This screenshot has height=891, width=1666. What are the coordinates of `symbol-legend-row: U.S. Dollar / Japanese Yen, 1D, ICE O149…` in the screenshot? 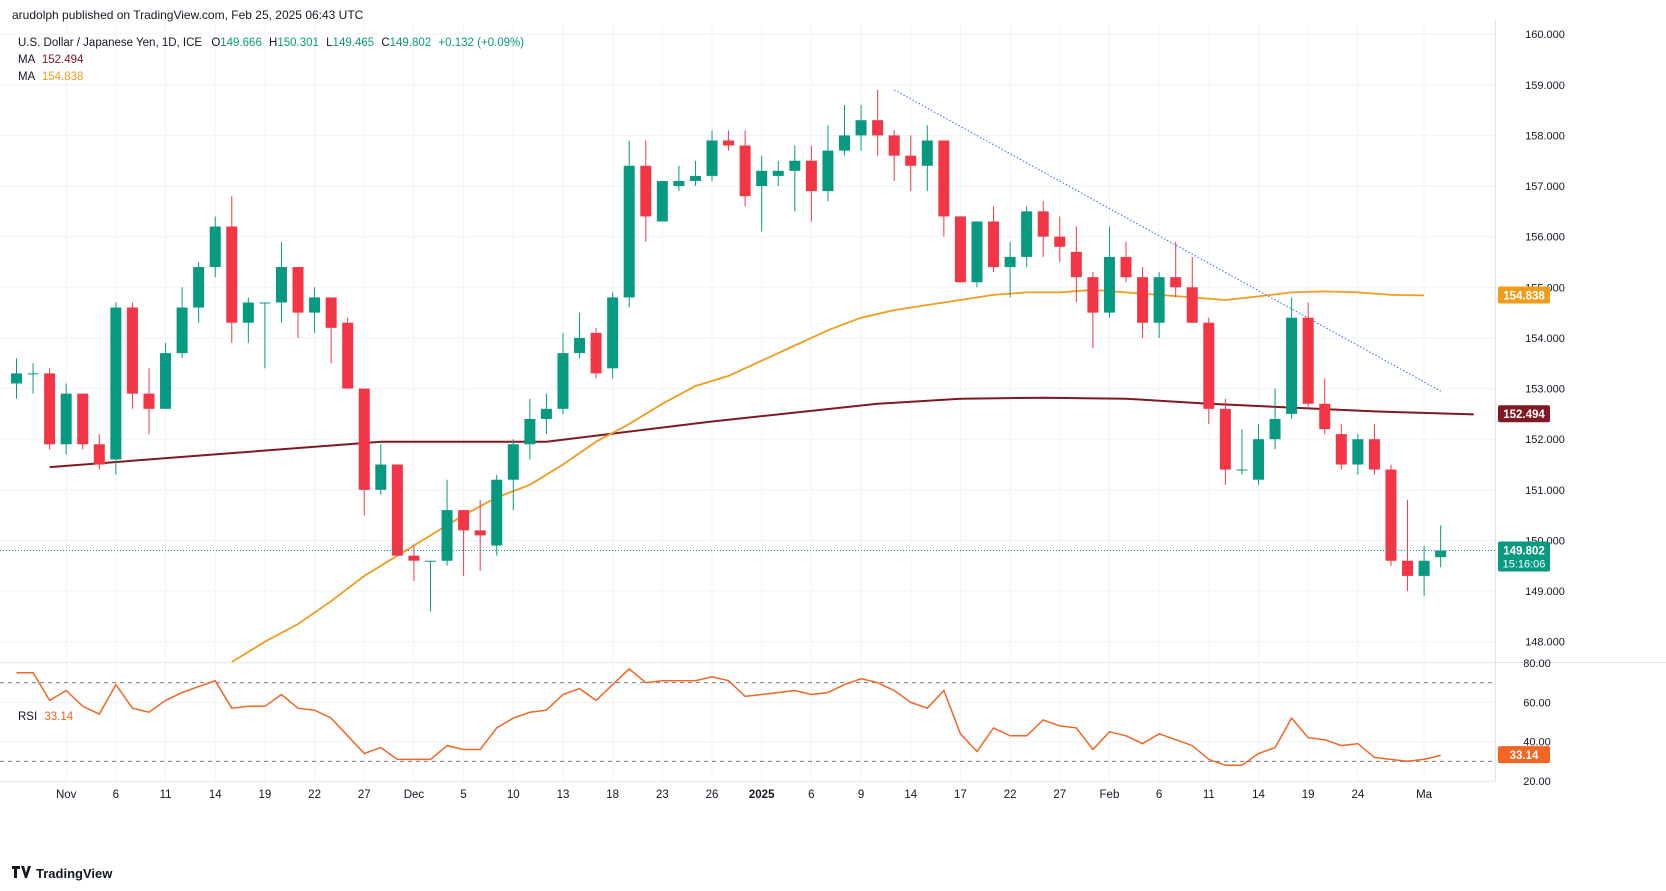 It's located at (271, 43).